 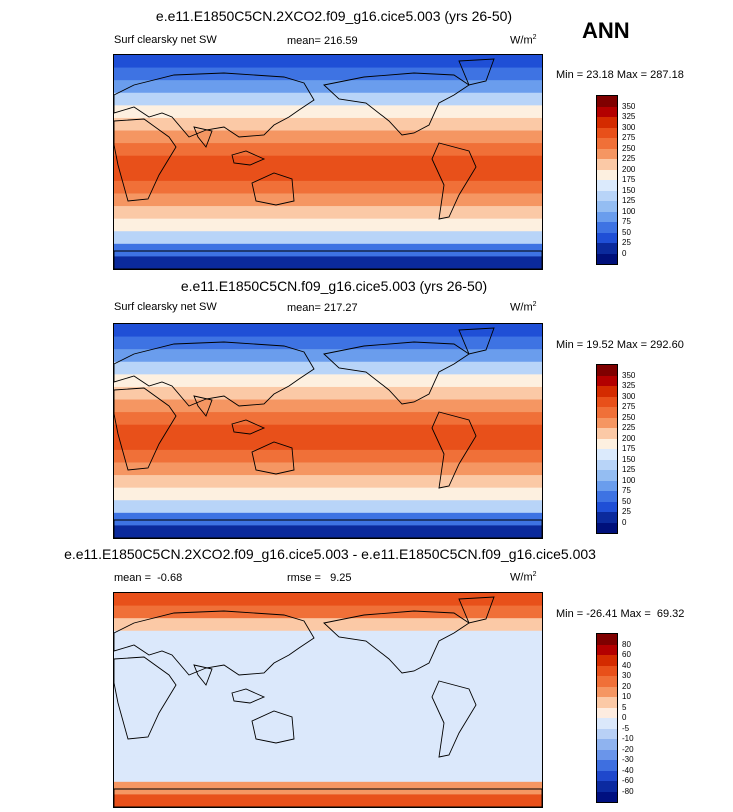 What do you see at coordinates (629, 480) in the screenshot?
I see `colorbar-tick-label: 100` at bounding box center [629, 480].